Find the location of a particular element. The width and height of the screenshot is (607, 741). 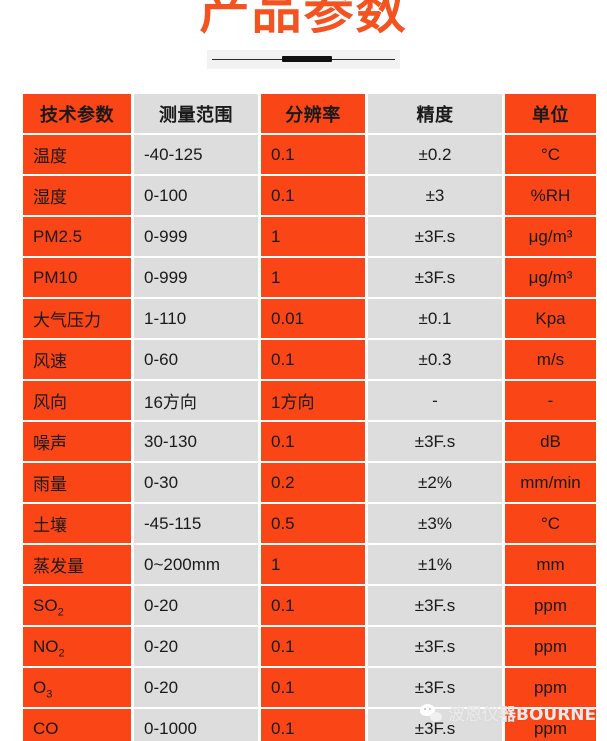

cell-range: 0-1000 is located at coordinates (196, 725).